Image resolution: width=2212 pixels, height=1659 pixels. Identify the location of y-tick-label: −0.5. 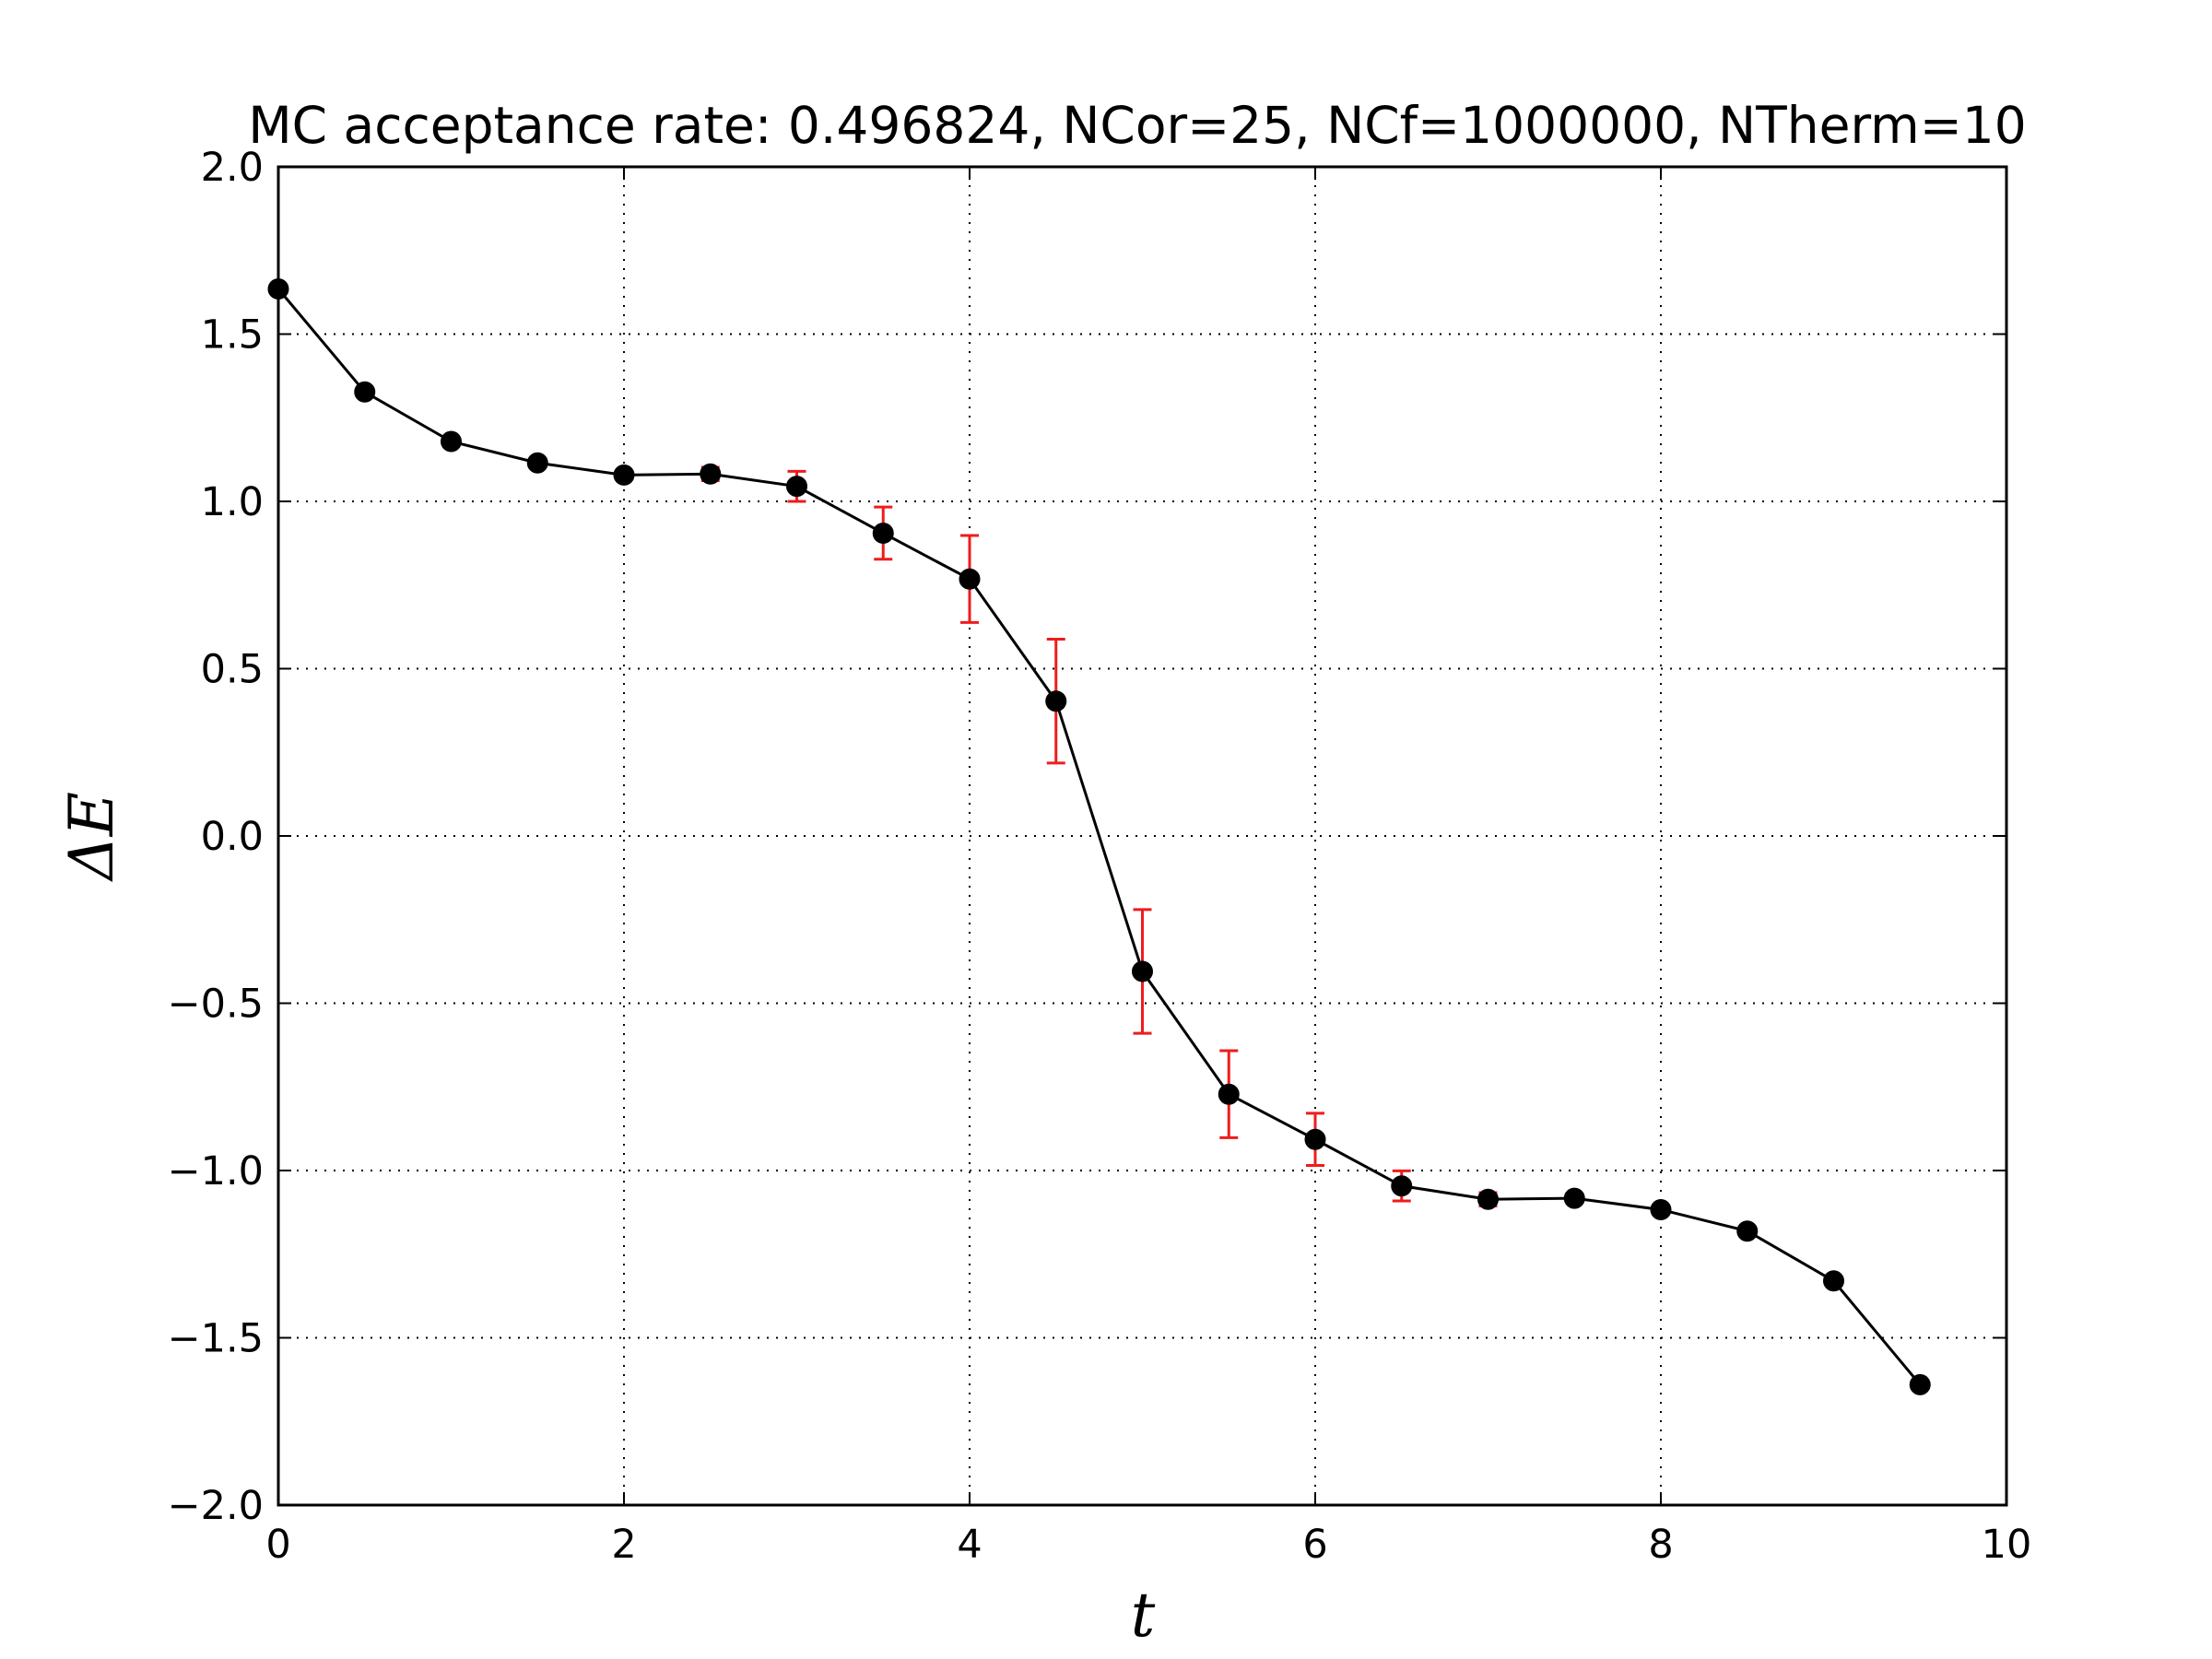
(216, 1005).